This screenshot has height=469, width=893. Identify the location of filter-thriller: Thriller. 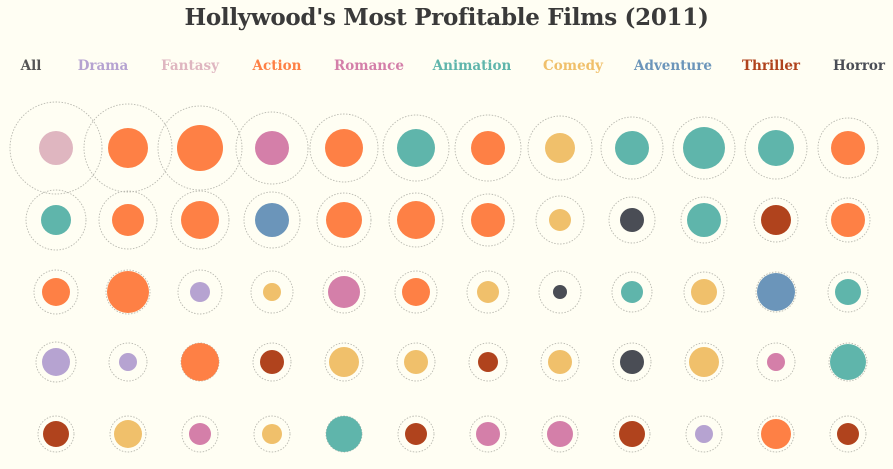
(771, 66).